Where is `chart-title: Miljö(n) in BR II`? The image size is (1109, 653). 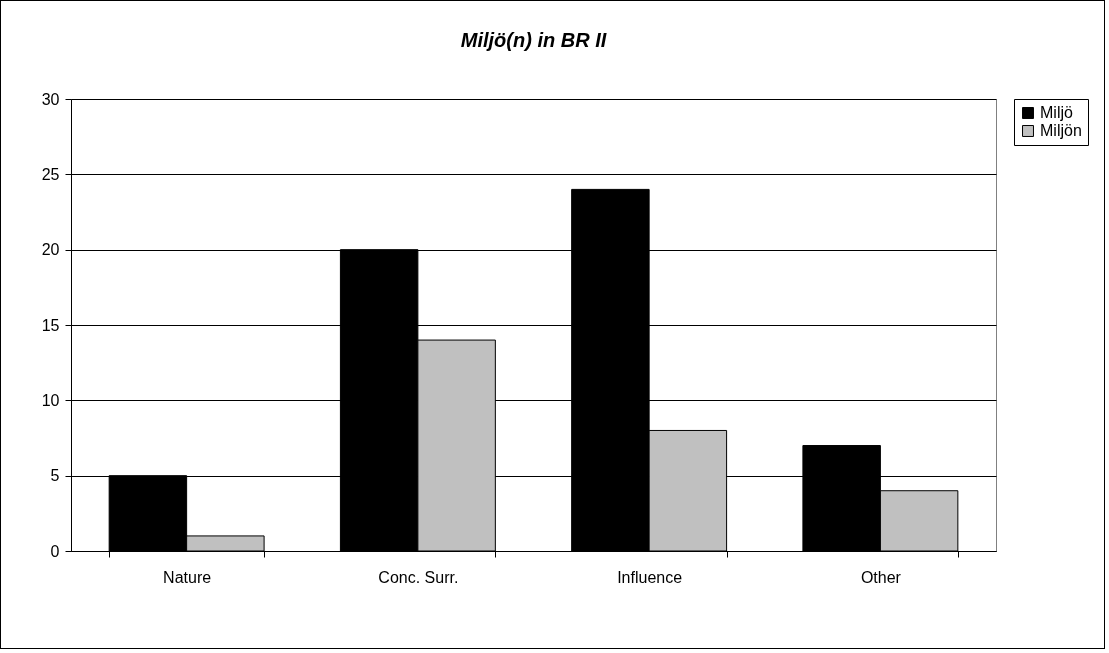 chart-title: Miljö(n) in BR II is located at coordinates (533, 40).